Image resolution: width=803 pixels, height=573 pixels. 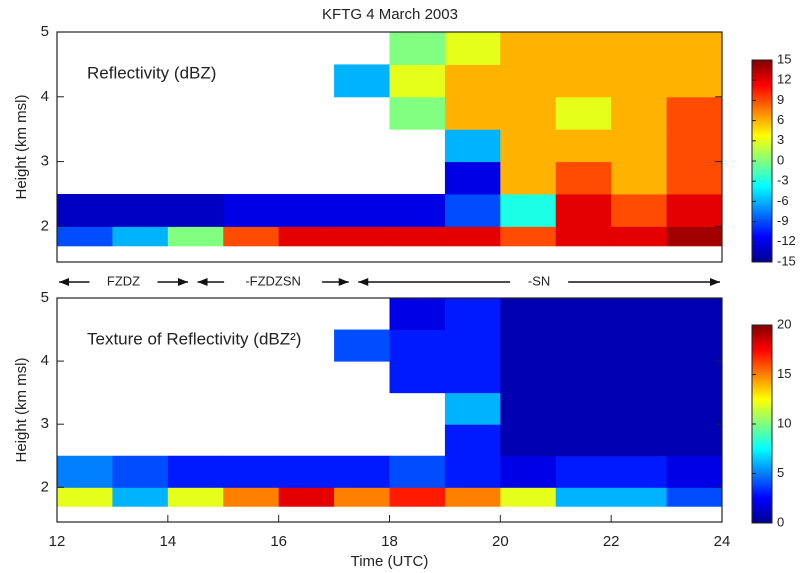 What do you see at coordinates (784, 373) in the screenshot?
I see `colorbar-tick-label: 15` at bounding box center [784, 373].